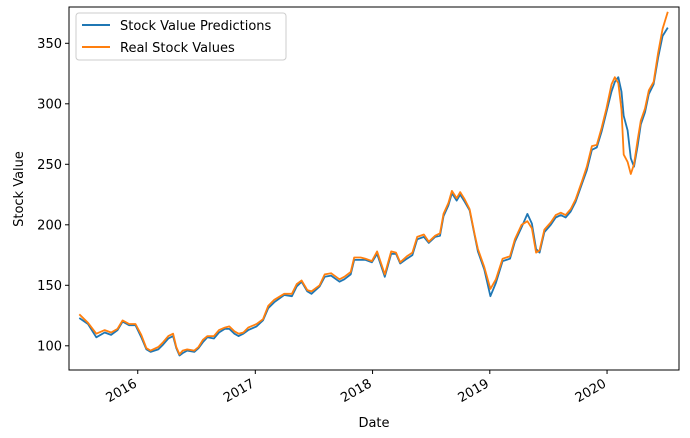  I want to click on x-tick-label: 2018, so click(356, 391).